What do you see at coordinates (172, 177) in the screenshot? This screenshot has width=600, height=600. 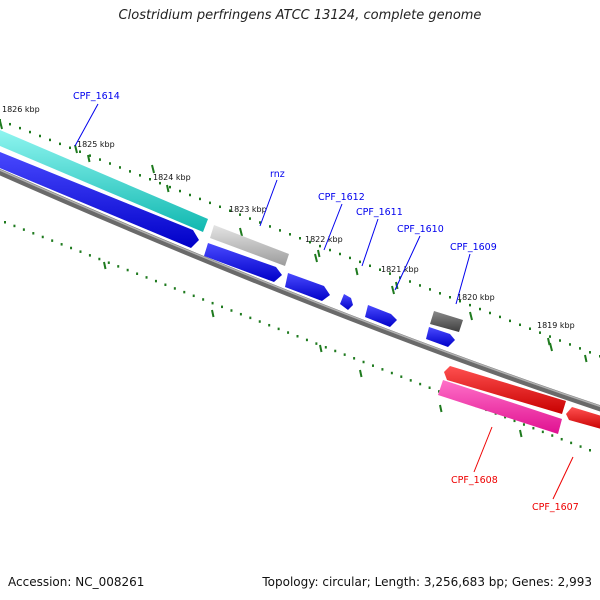 I see `scale-label: 1824 kbp` at bounding box center [172, 177].